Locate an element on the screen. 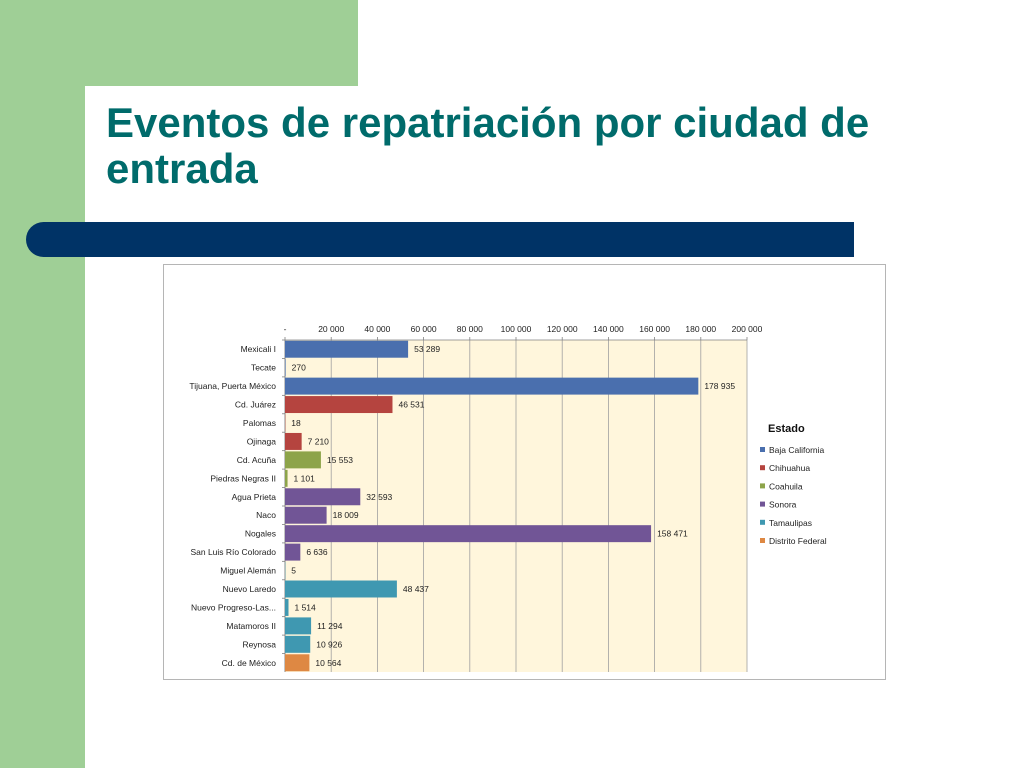  category-label: Piedras Negras II is located at coordinates (243, 478).